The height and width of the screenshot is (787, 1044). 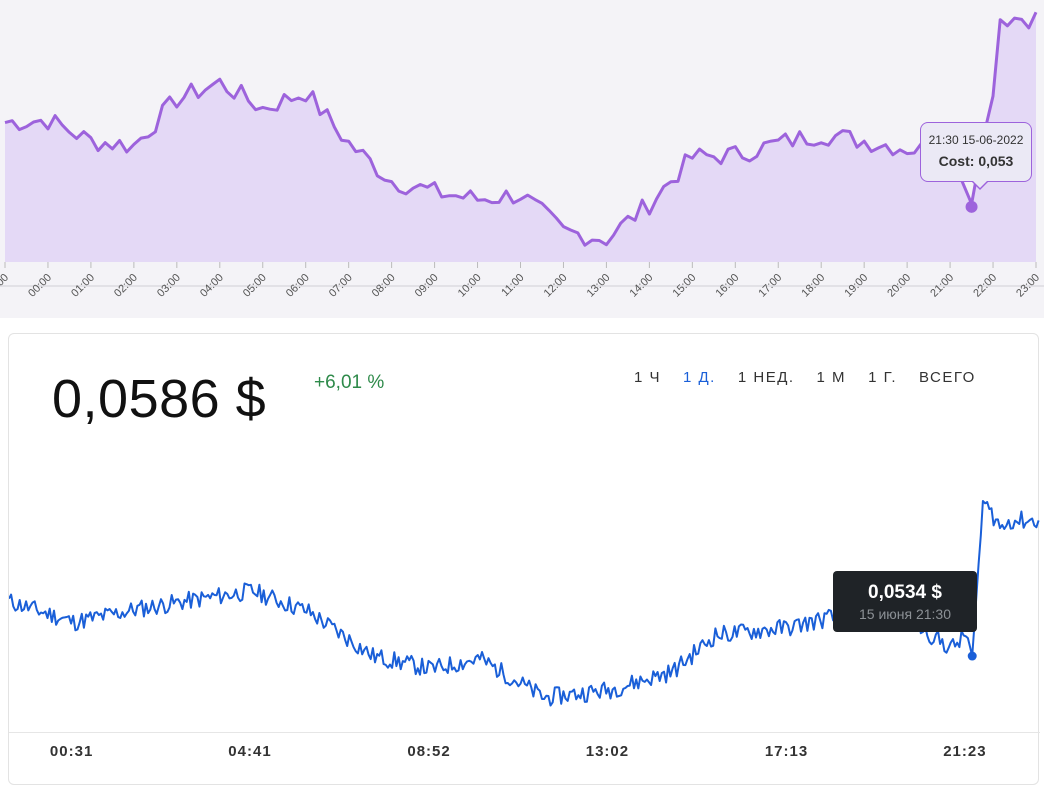 I want to click on price-x-tick-label: 04:41, so click(x=250, y=751).